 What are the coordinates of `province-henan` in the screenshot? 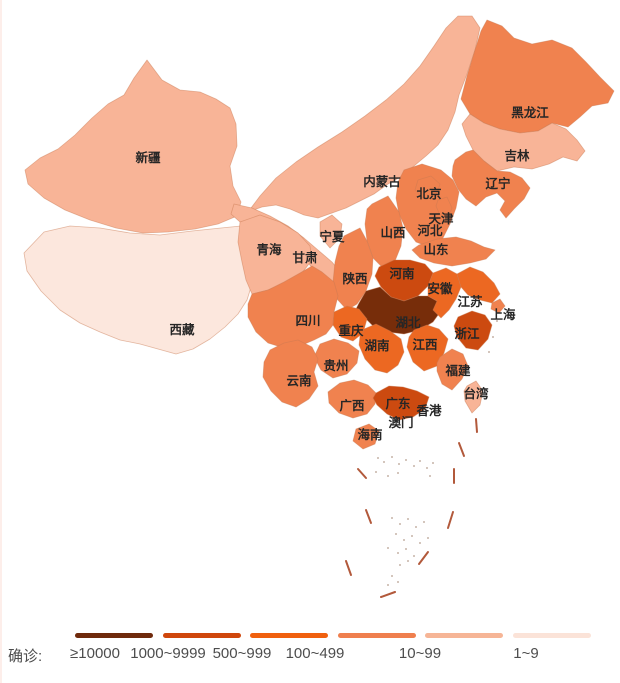 It's located at (404, 280).